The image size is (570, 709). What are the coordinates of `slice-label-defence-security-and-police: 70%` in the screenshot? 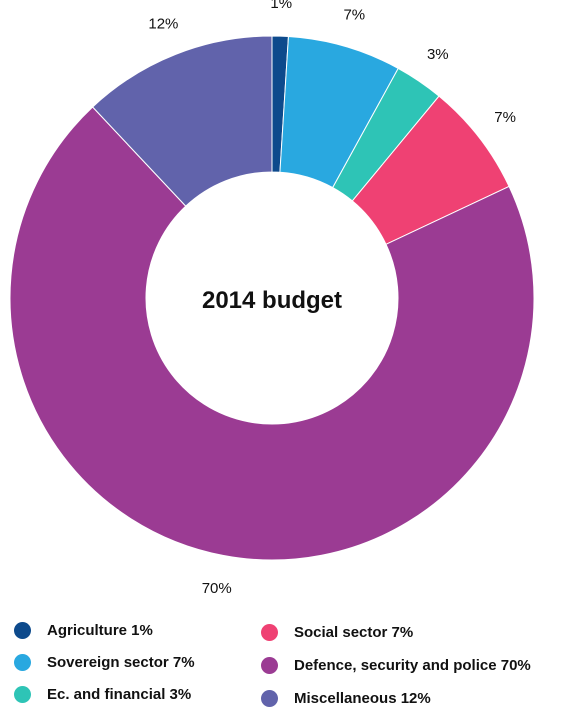 It's located at (217, 588).